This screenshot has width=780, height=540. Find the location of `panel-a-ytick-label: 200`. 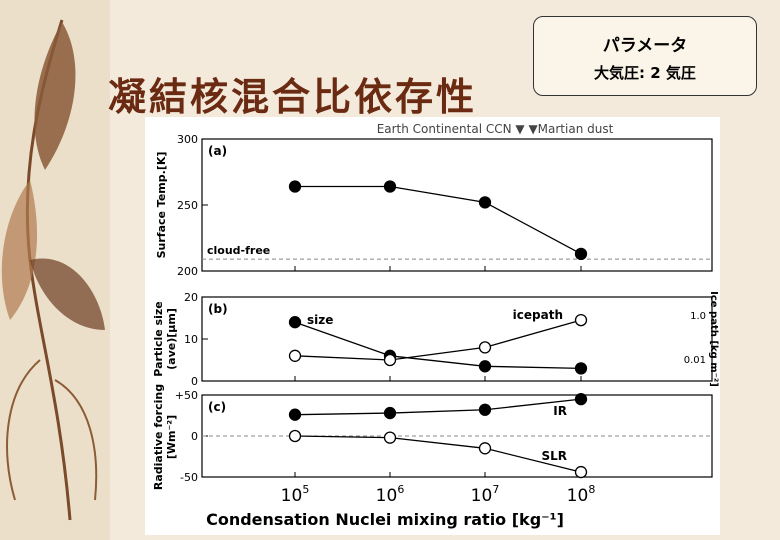

panel-a-ytick-label: 200 is located at coordinates (187, 271).